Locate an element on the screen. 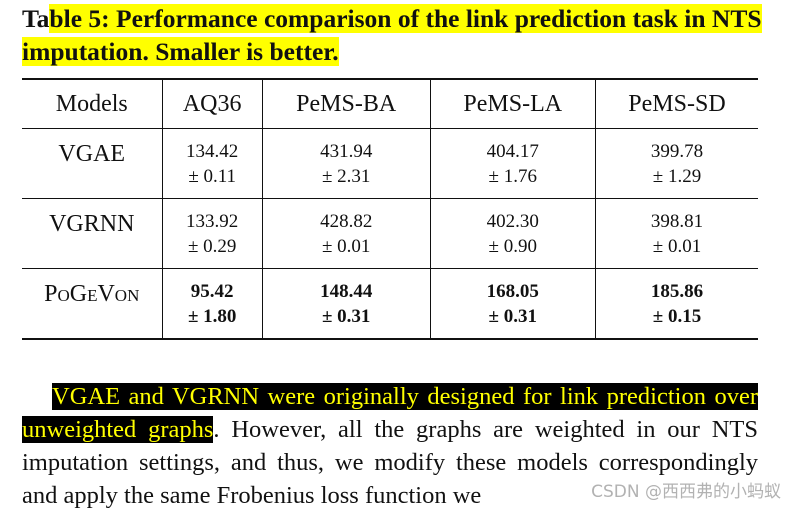 Image resolution: width=797 pixels, height=510 pixels. mean: 148.44 is located at coordinates (346, 291).